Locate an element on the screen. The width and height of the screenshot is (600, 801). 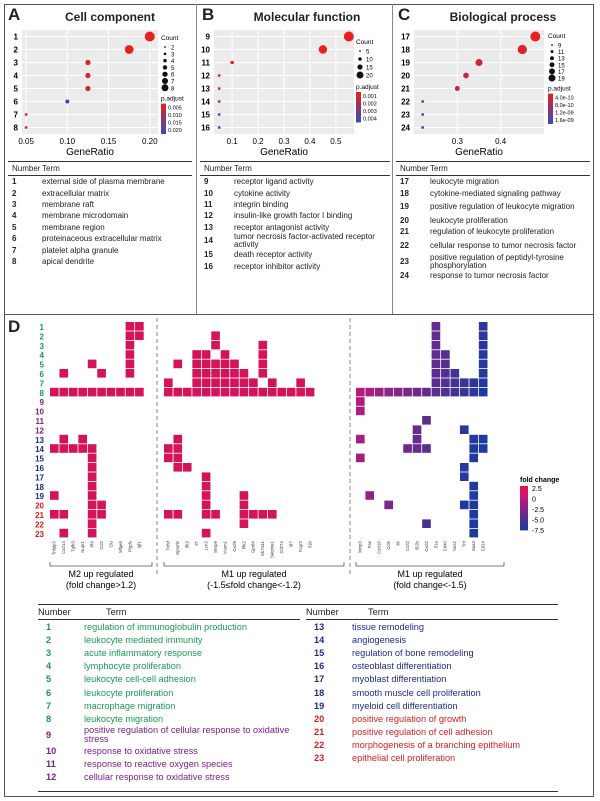
row-number: 4 is located at coordinates (14, 216).